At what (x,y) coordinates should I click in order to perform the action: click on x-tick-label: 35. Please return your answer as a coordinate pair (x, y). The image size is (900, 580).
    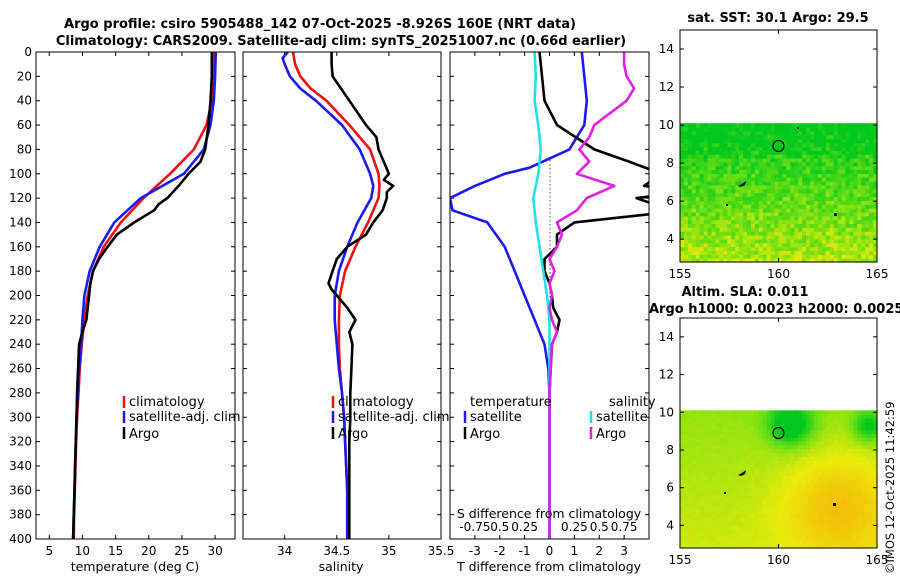
    Looking at the image, I should click on (388, 551).